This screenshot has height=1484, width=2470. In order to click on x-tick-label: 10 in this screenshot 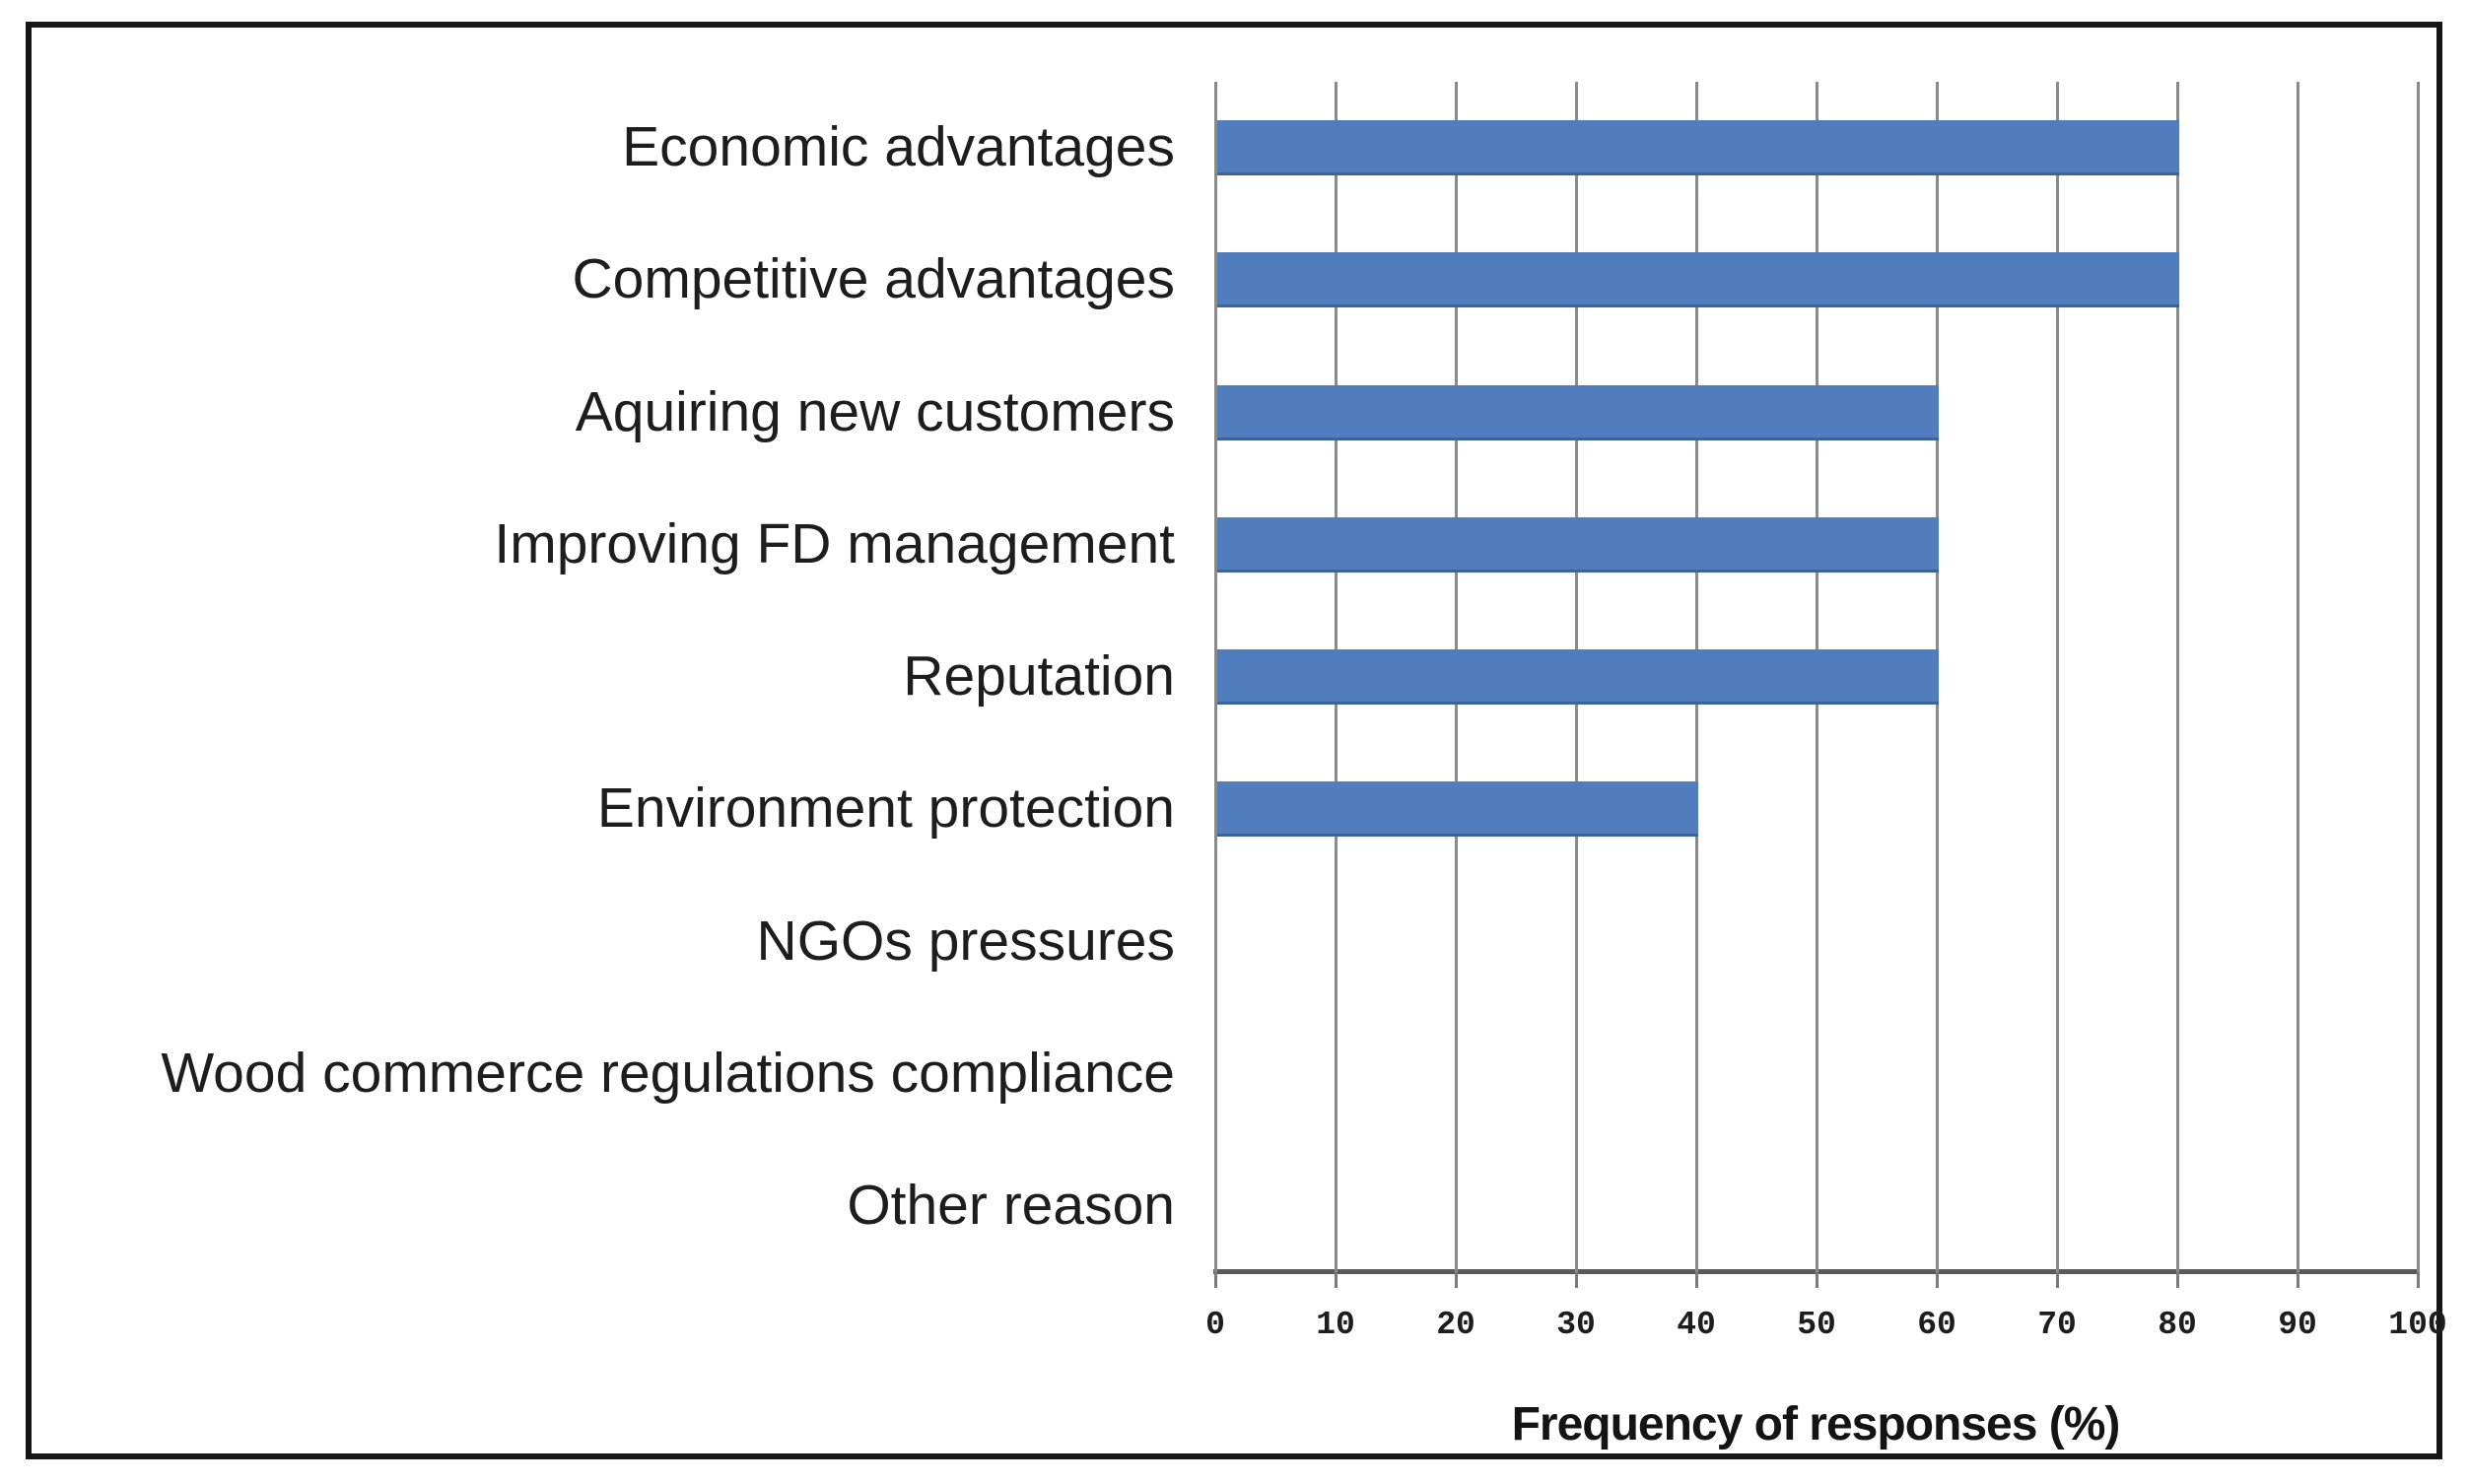, I will do `click(1335, 1325)`.